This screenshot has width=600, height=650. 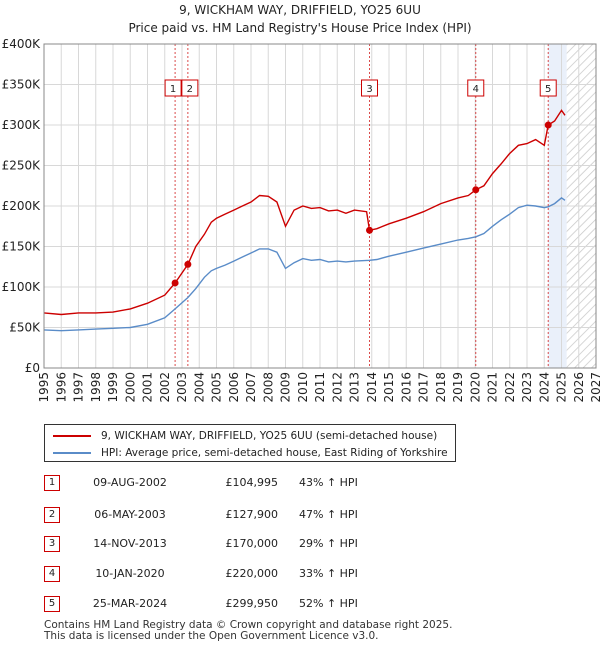 I want to click on tx-hpi-change: 33% ↑ HPI, so click(x=328, y=573).